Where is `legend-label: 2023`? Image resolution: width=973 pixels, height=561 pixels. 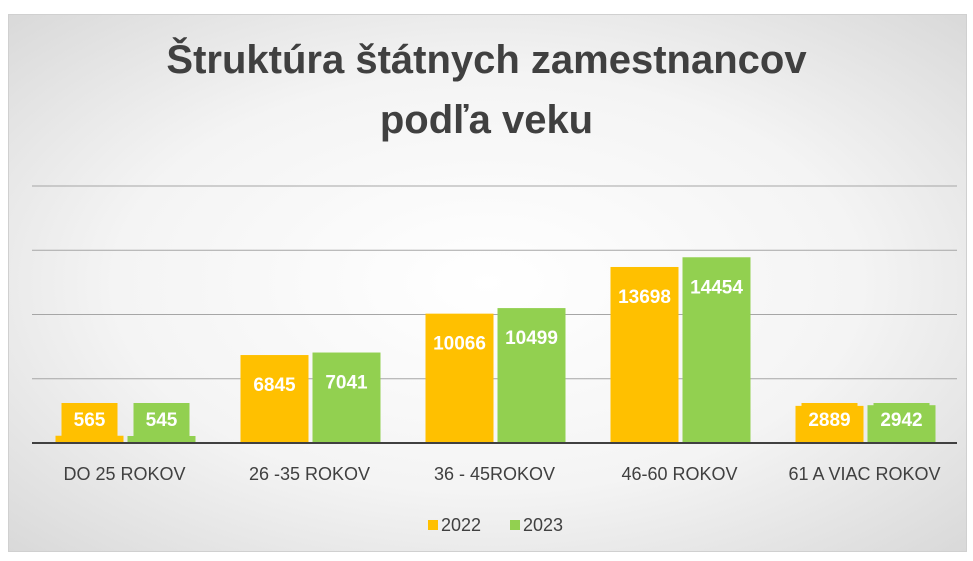 legend-label: 2023 is located at coordinates (543, 525).